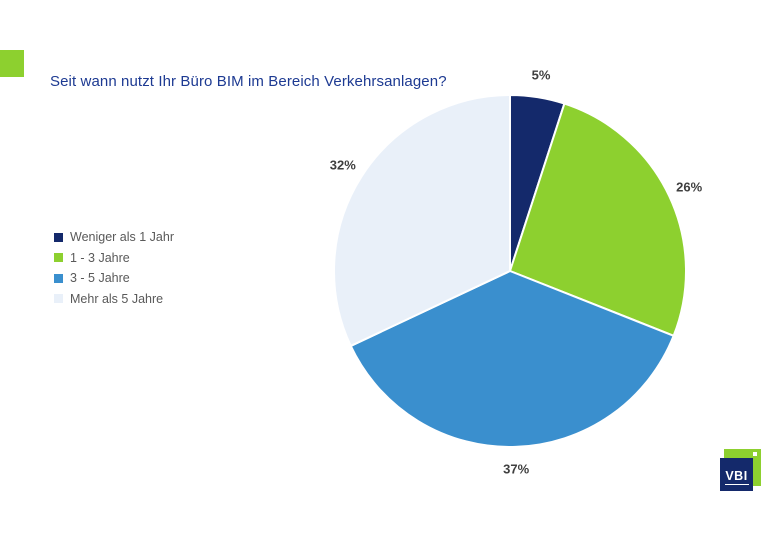 Image resolution: width=768 pixels, height=543 pixels. I want to click on vbi-logo-notch, so click(755, 454).